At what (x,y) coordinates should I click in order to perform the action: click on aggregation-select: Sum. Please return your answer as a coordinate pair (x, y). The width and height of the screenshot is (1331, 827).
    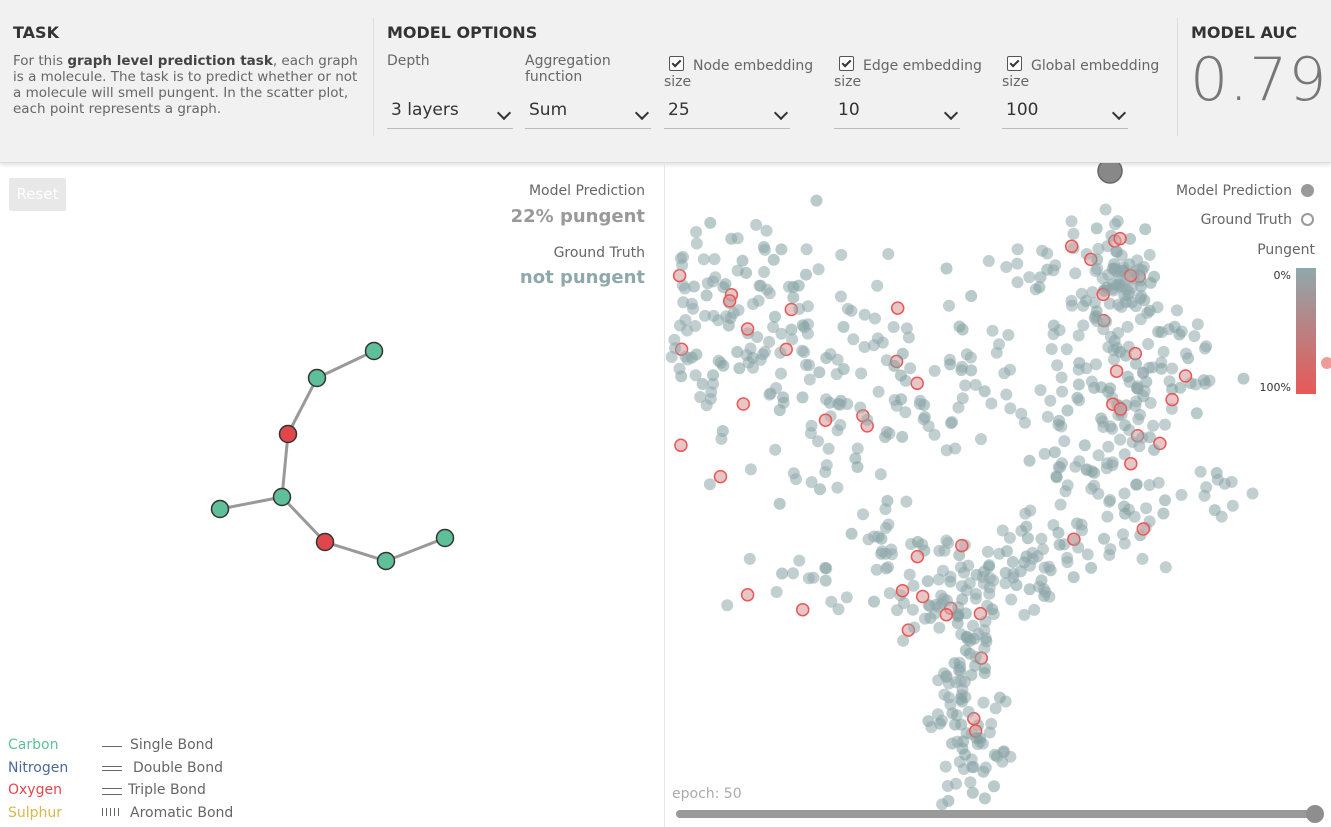
    Looking at the image, I should click on (588, 112).